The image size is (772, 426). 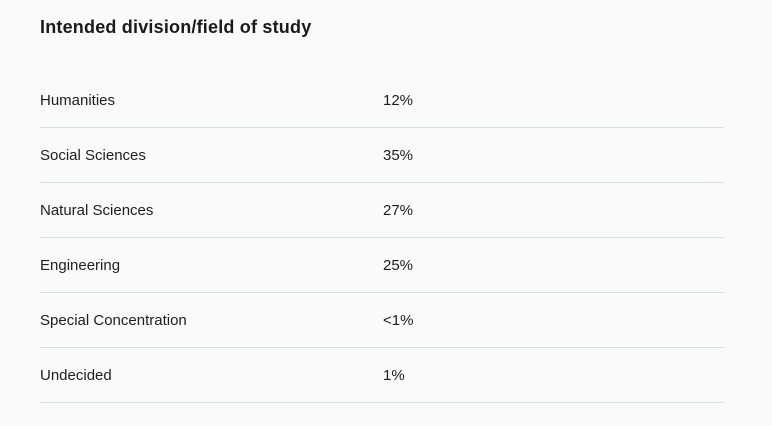 What do you see at coordinates (97, 210) in the screenshot?
I see `row-label: Natural Sciences` at bounding box center [97, 210].